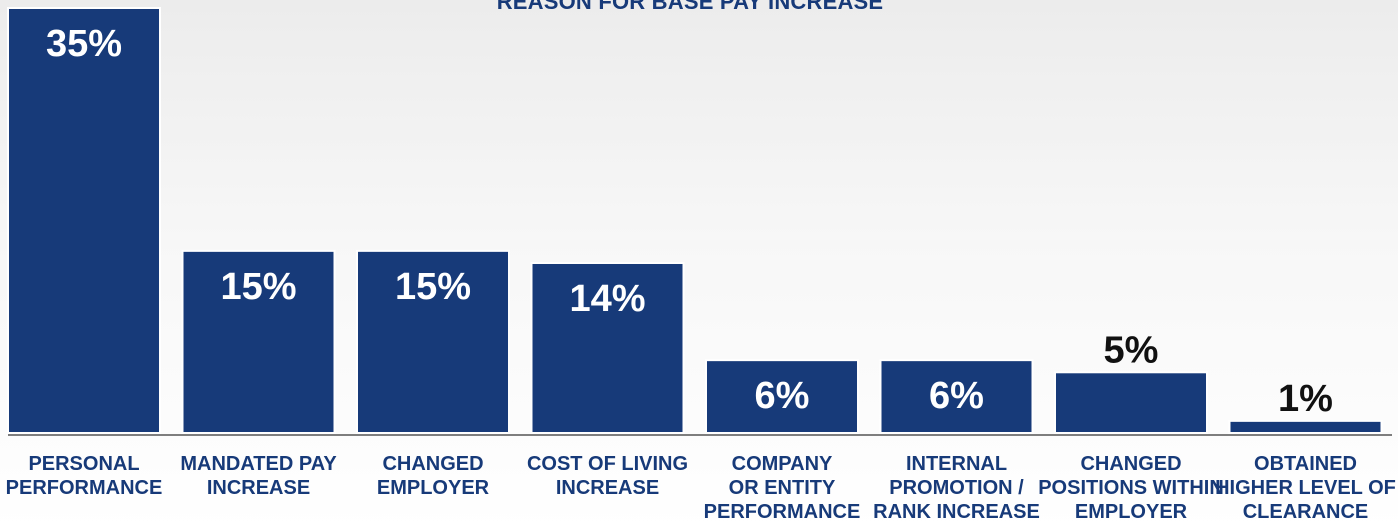  I want to click on category-label-3-line-2: EMPLOYER, so click(433, 488).